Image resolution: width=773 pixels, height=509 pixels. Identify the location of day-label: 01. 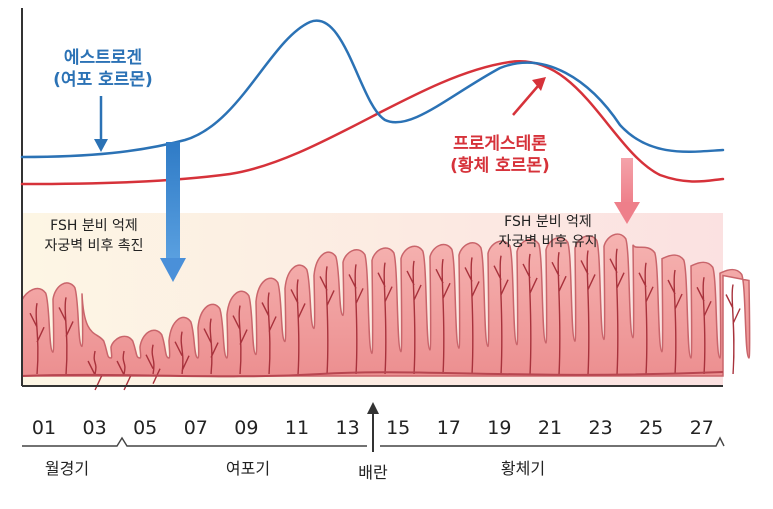
(44, 428).